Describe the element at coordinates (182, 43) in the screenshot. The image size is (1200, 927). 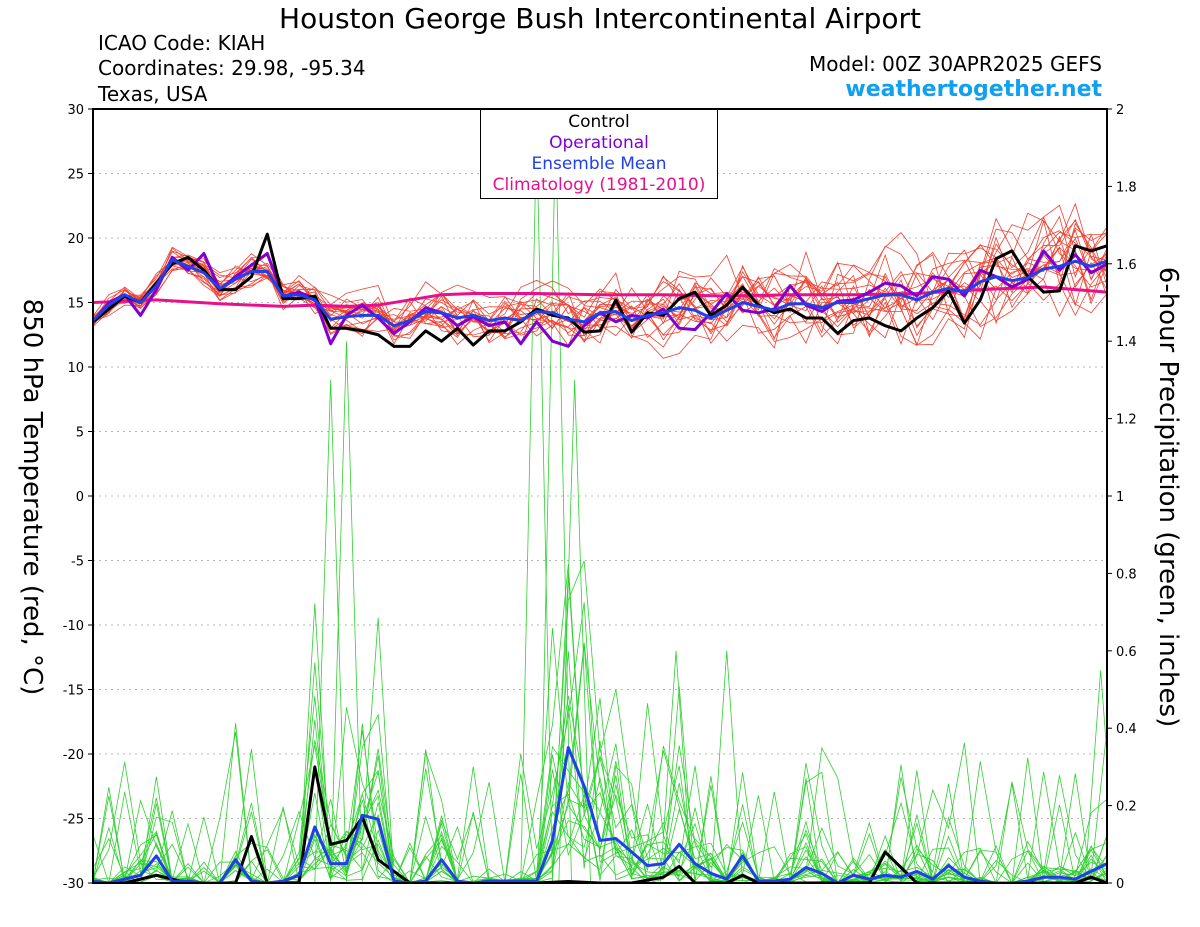
I see `icao-code: ICAO Code: KIAH` at that location.